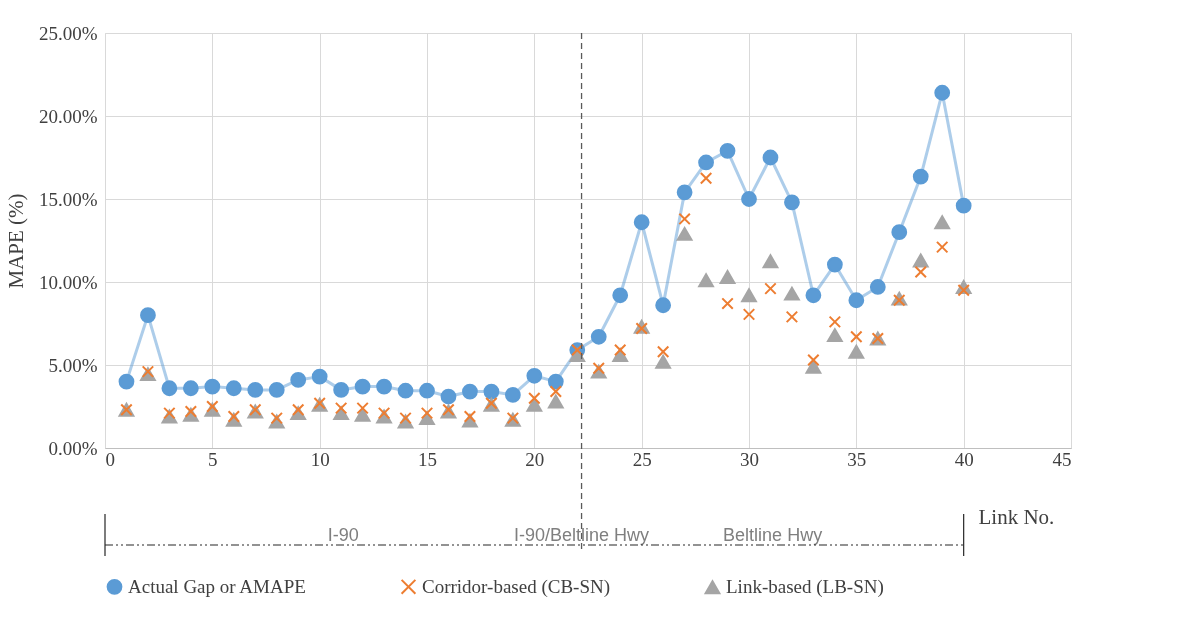 This screenshot has height=628, width=1180. I want to click on legend-label: Link-based (LB-SN), so click(805, 587).